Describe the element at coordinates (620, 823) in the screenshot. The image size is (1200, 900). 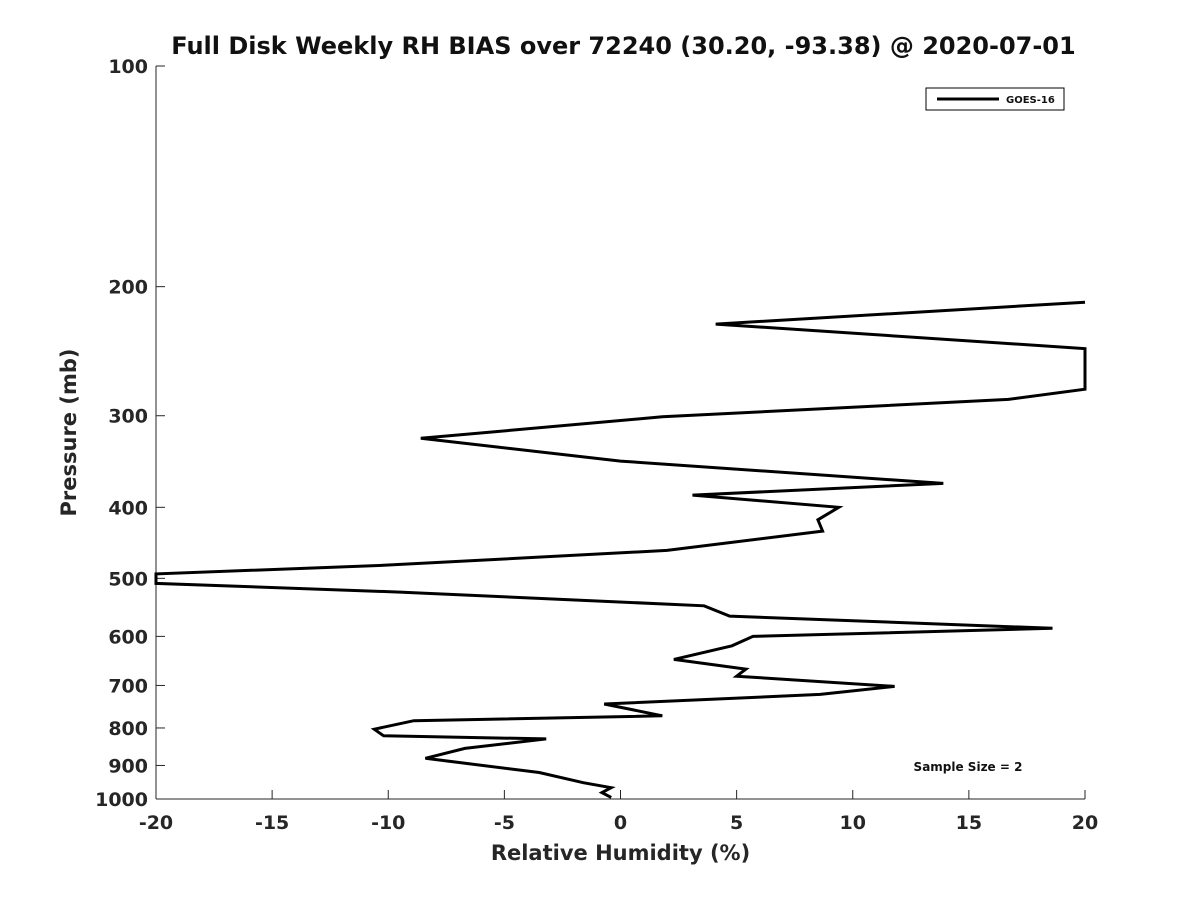
I see `x-tick-label: 0` at that location.